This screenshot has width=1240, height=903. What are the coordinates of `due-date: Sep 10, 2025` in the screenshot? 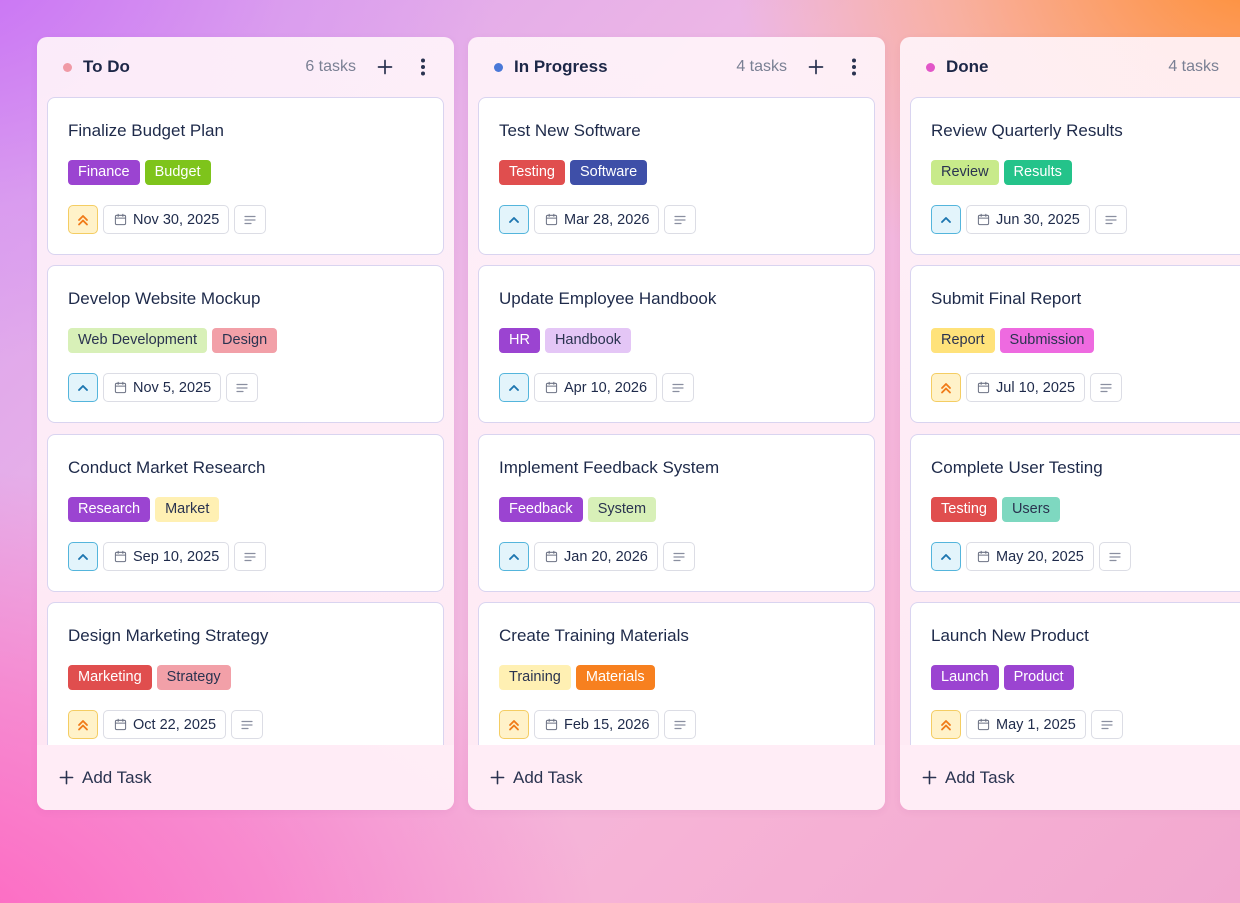 It's located at (176, 556).